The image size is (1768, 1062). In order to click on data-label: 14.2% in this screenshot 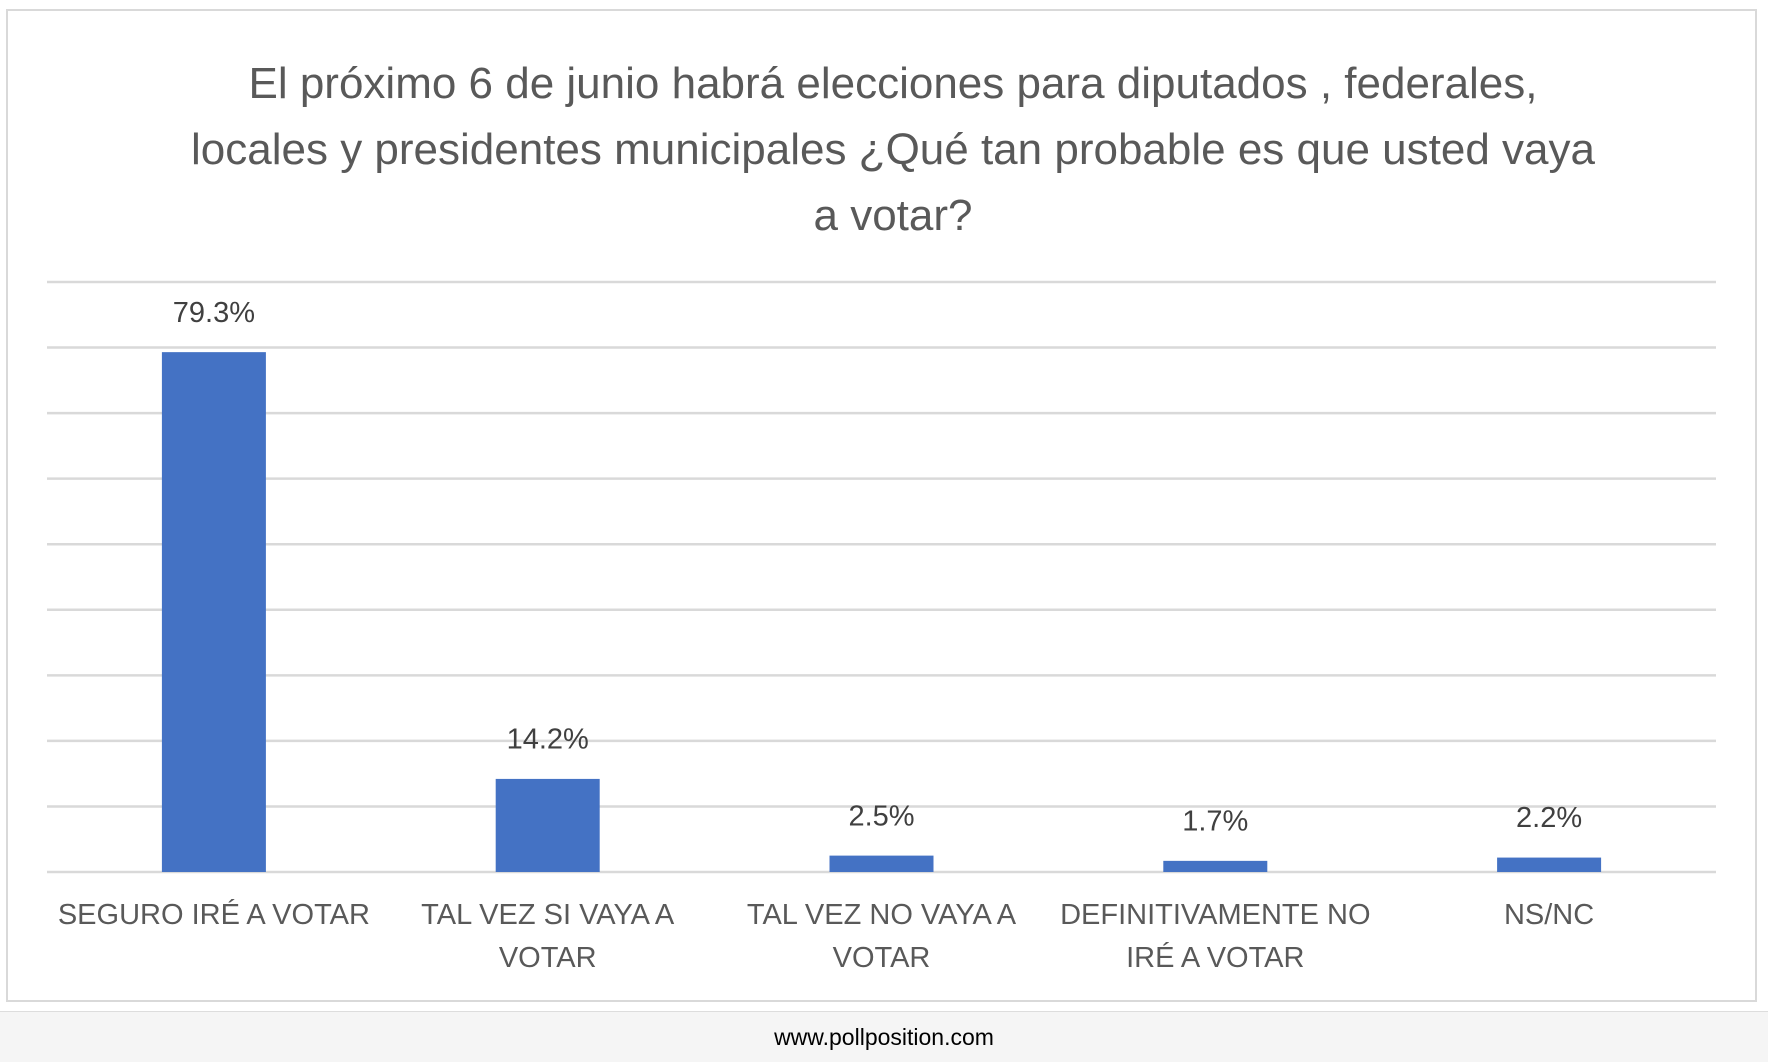, I will do `click(548, 740)`.